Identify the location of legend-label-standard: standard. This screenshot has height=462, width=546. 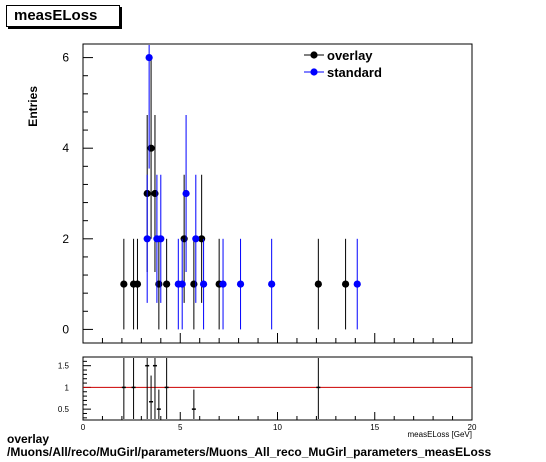
(354, 72).